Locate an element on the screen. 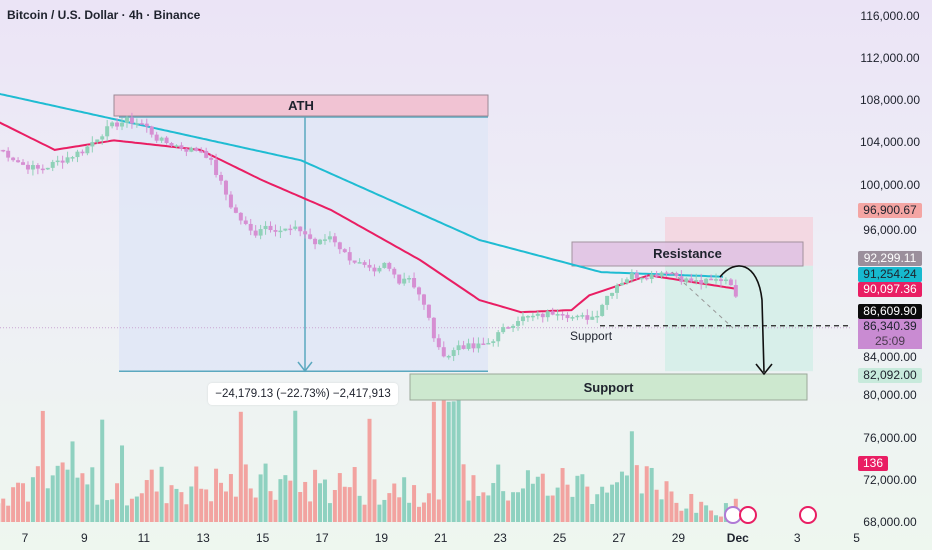  price-label: 96,900.67 is located at coordinates (890, 210).